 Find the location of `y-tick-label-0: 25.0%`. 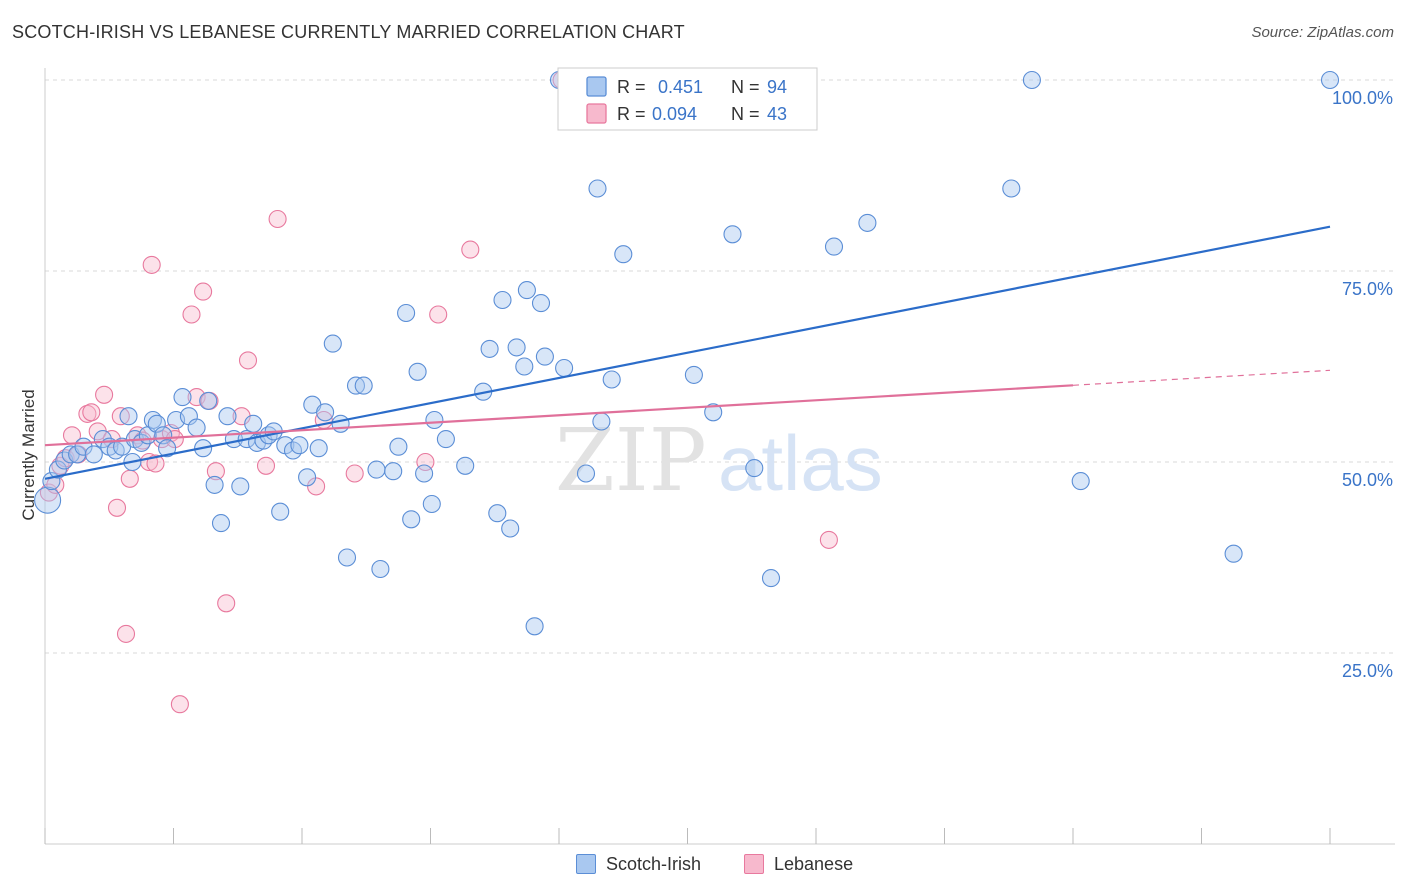

y-tick-label-0: 25.0% is located at coordinates (1367, 671).